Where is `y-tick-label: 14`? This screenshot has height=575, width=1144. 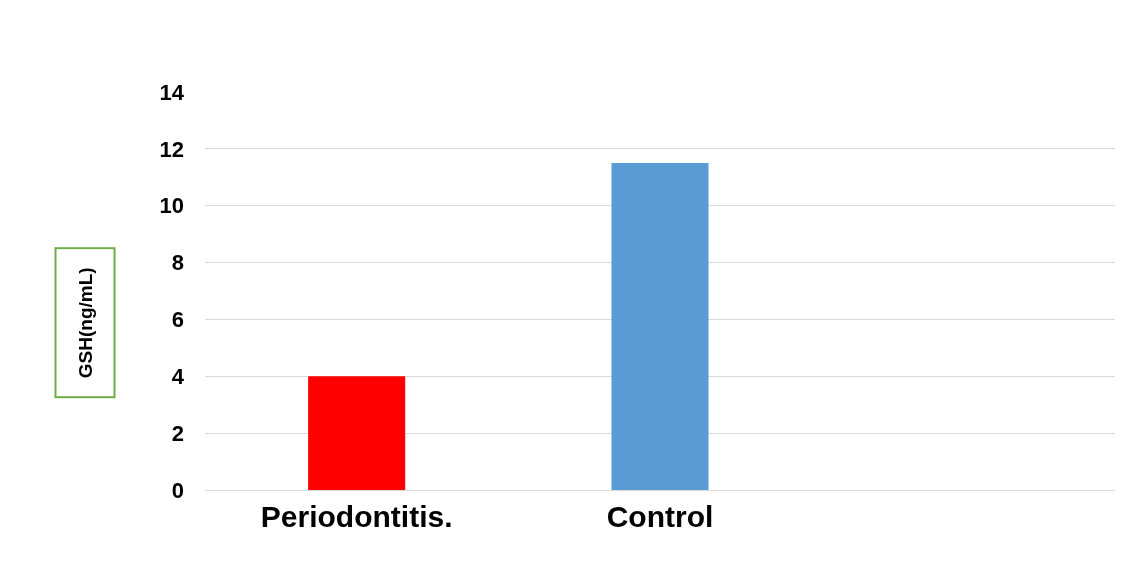 y-tick-label: 14 is located at coordinates (172, 92).